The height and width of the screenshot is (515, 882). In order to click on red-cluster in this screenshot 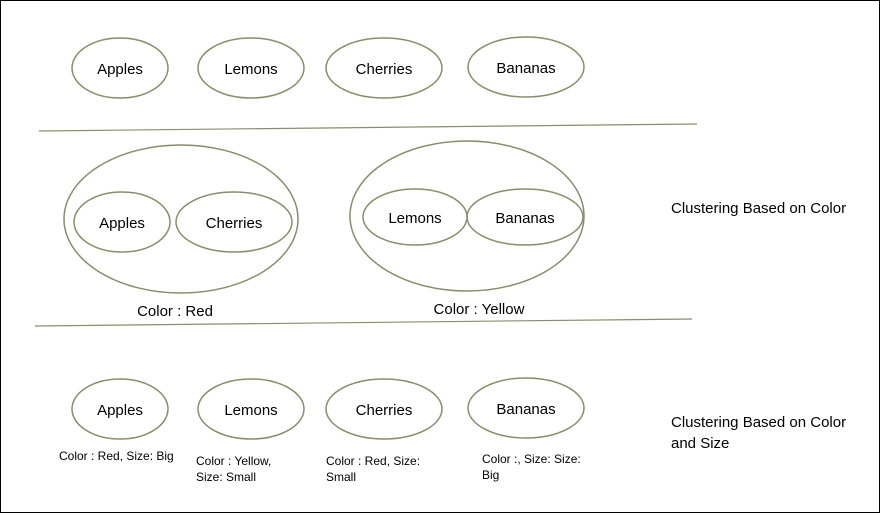, I will do `click(181, 219)`.